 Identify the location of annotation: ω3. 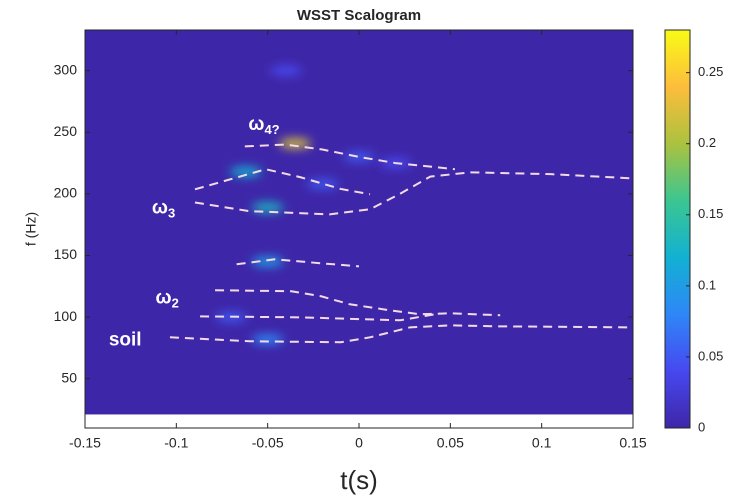
(163, 209).